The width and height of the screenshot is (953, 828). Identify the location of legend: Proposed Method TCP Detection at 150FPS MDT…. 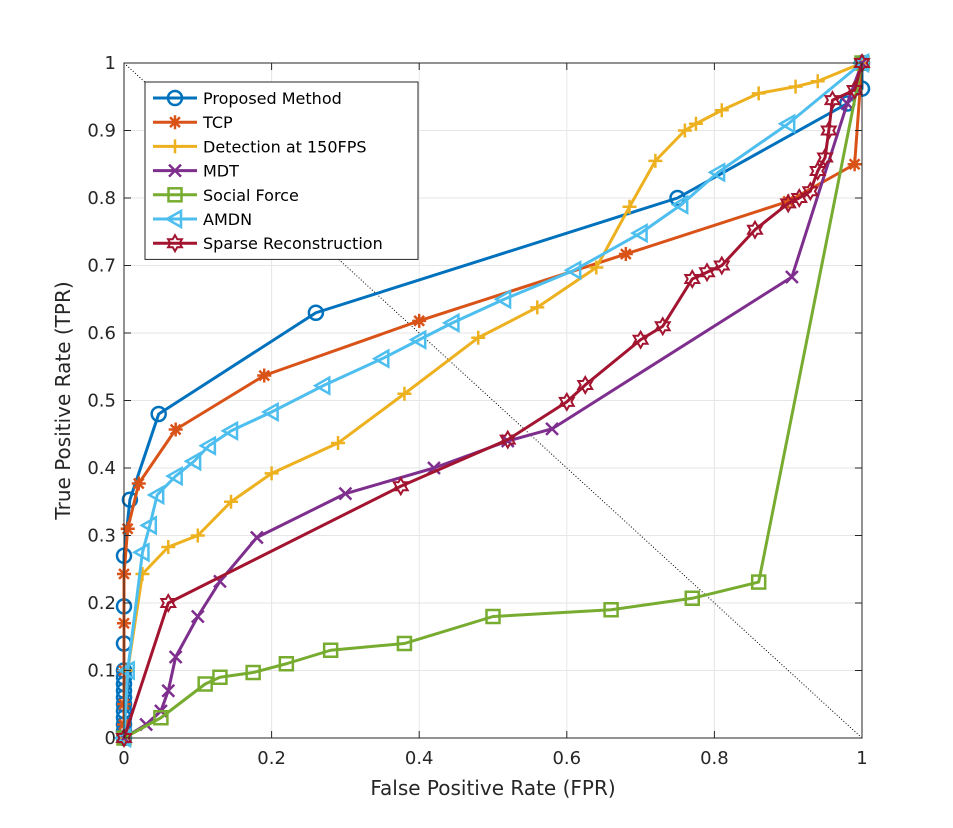
(281, 170).